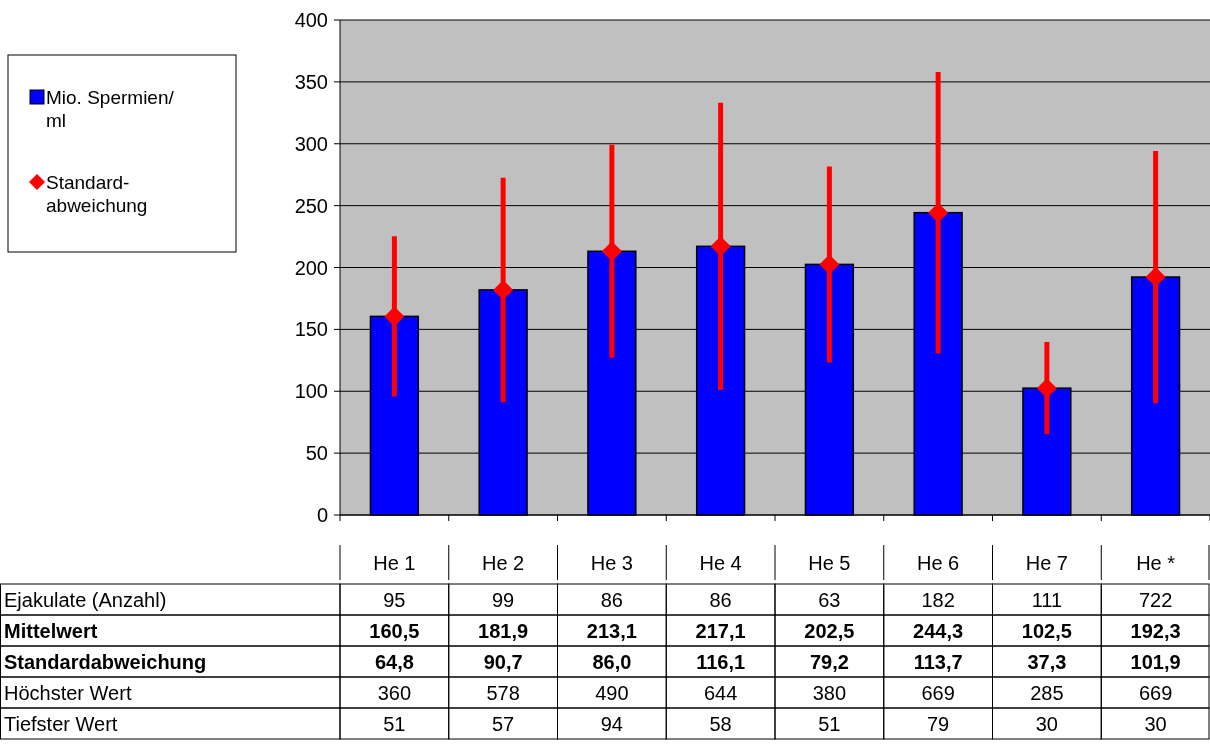  What do you see at coordinates (938, 563) in the screenshot?
I see `x-tick-label: He 6` at bounding box center [938, 563].